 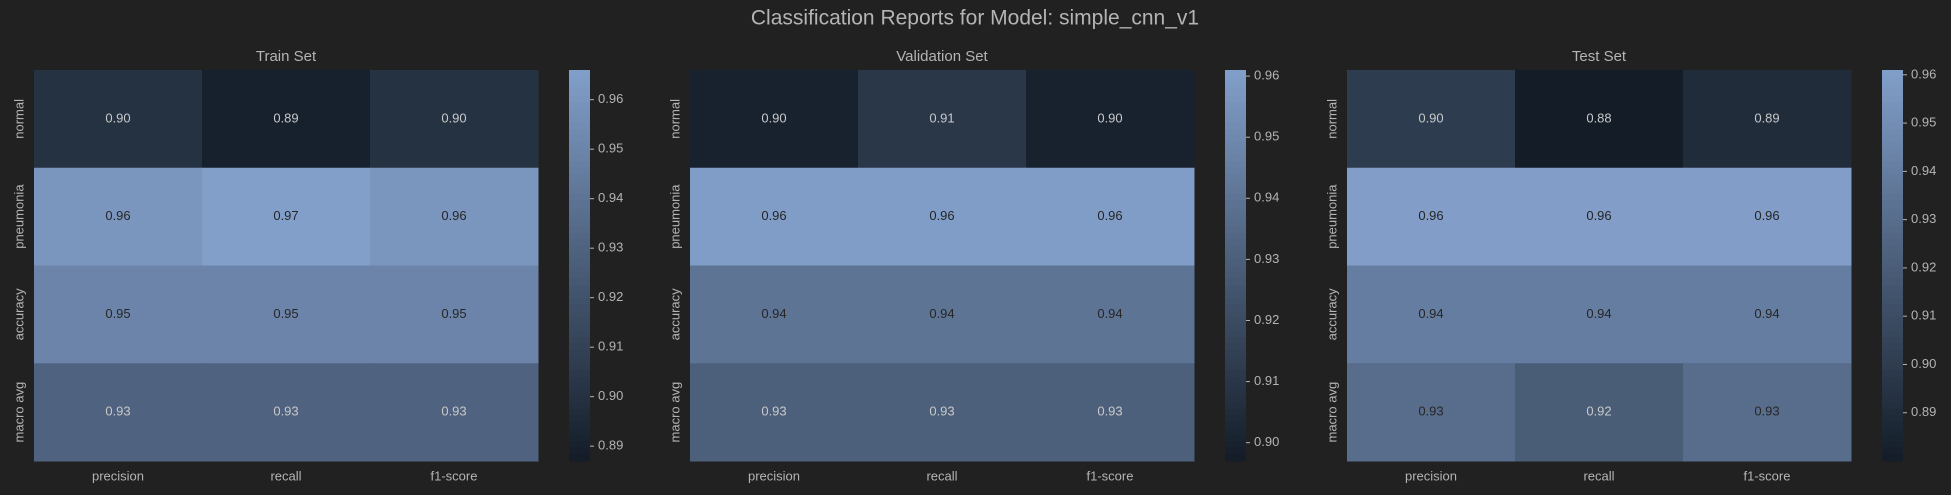 I want to click on panel-title: Validation Set, so click(x=942, y=56).